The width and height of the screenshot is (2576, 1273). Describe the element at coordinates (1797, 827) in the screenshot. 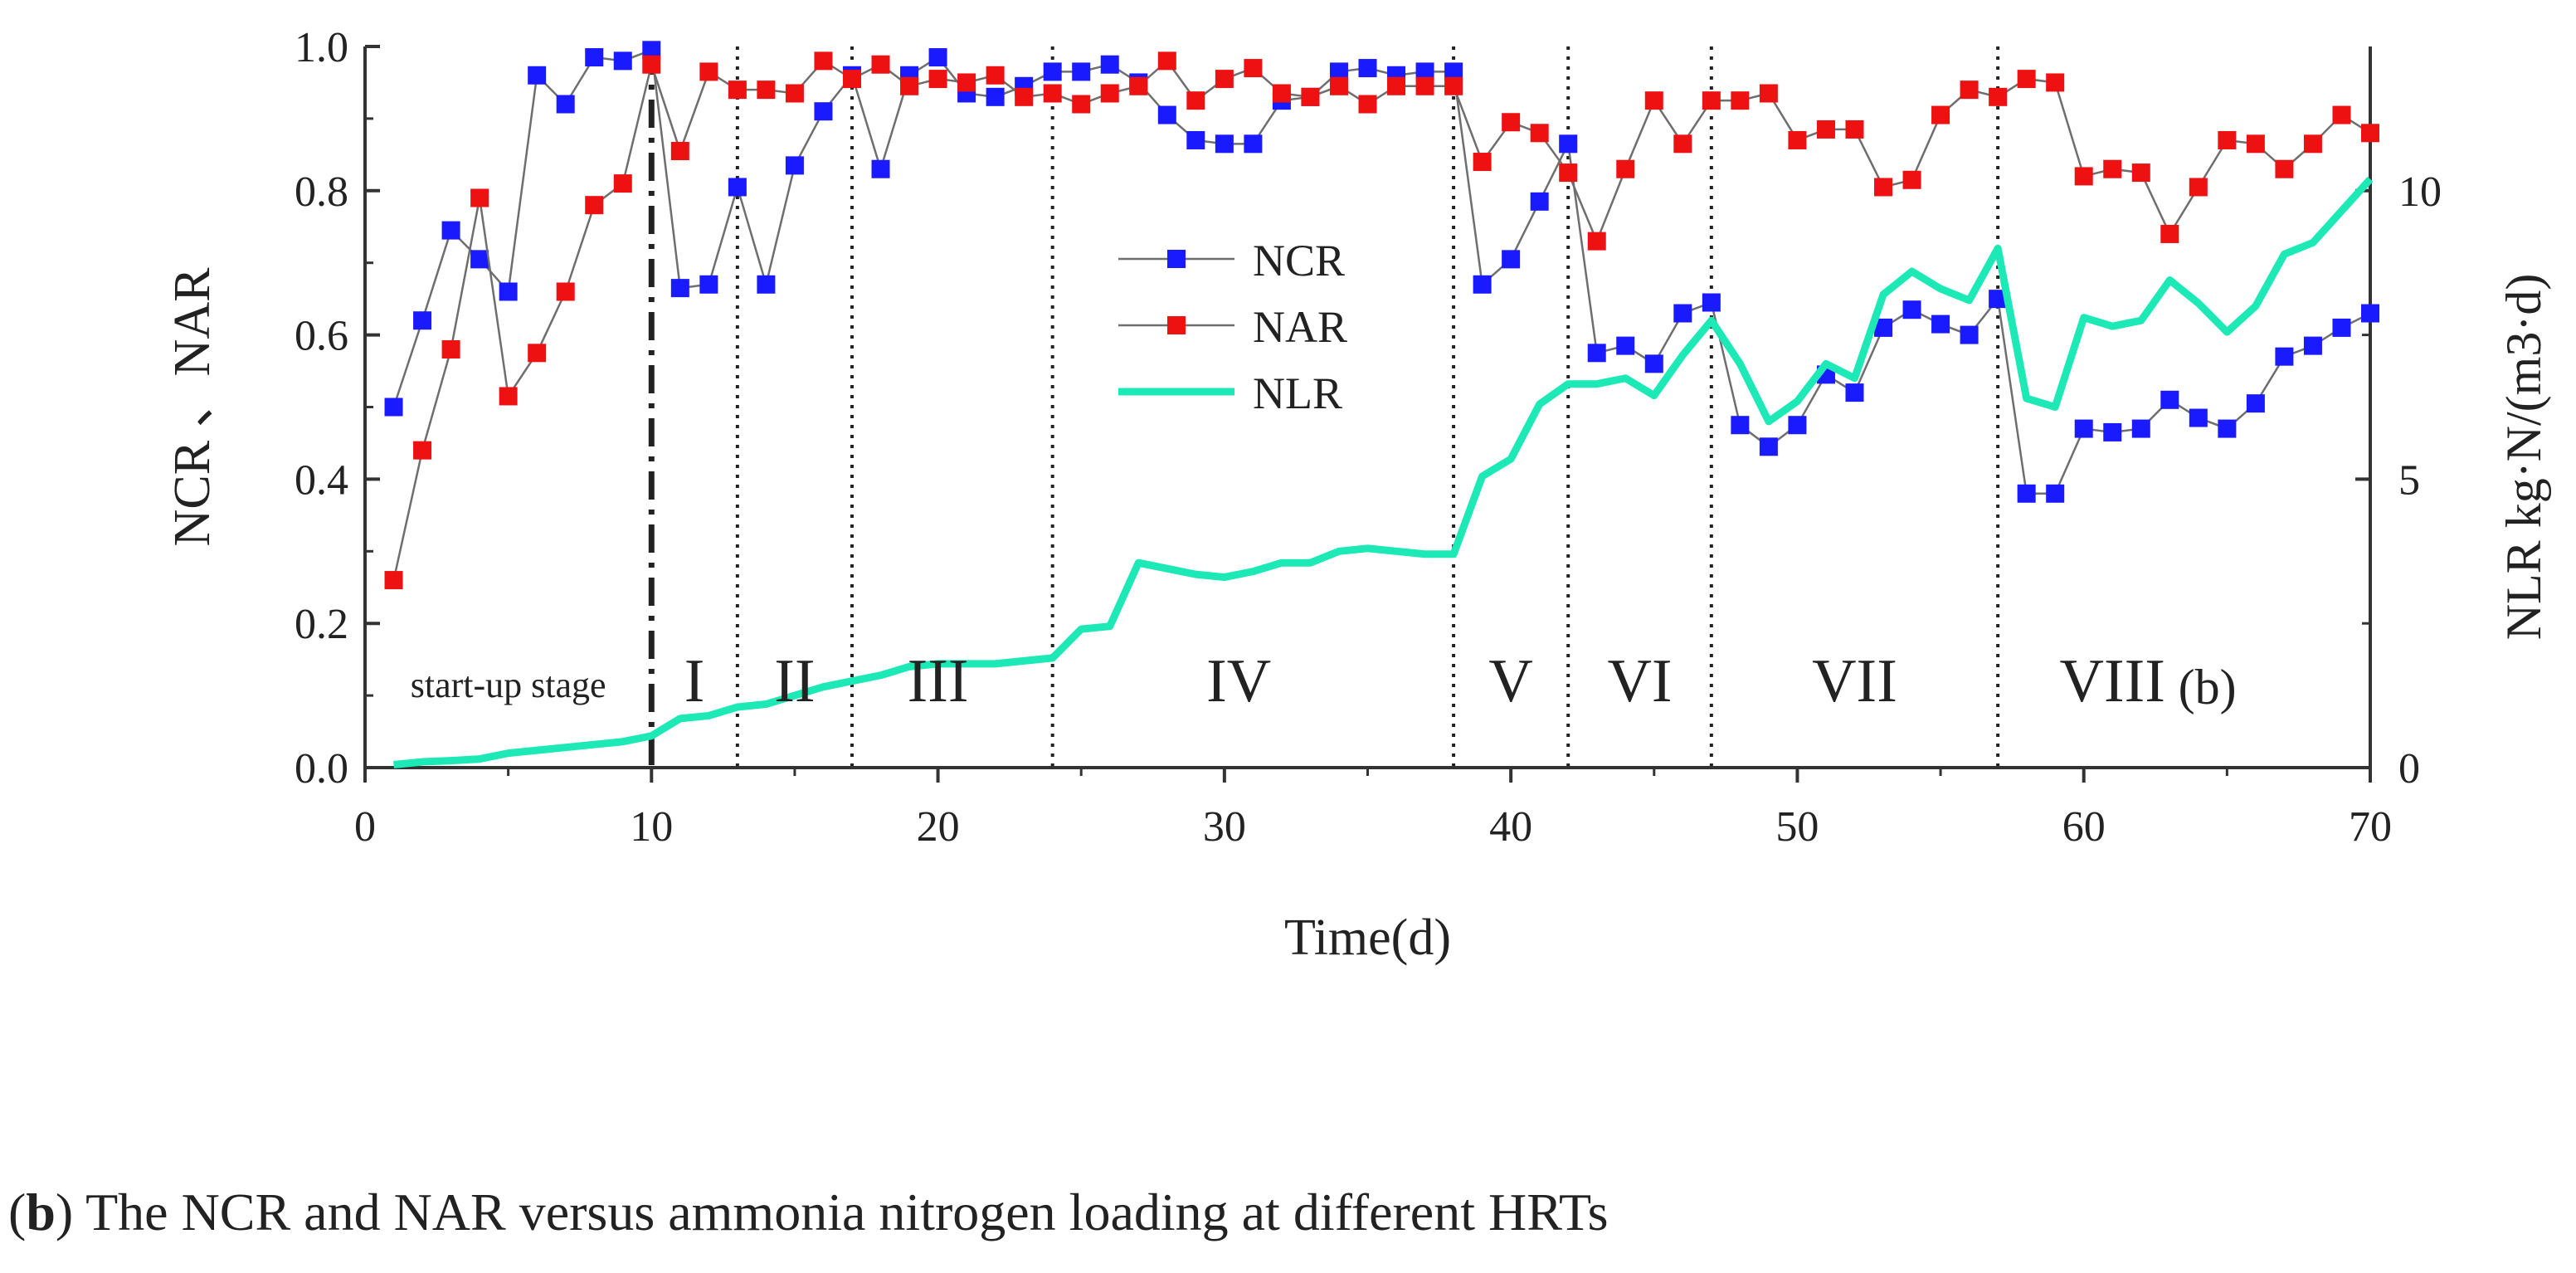

I see `x-tick-label: 50` at that location.